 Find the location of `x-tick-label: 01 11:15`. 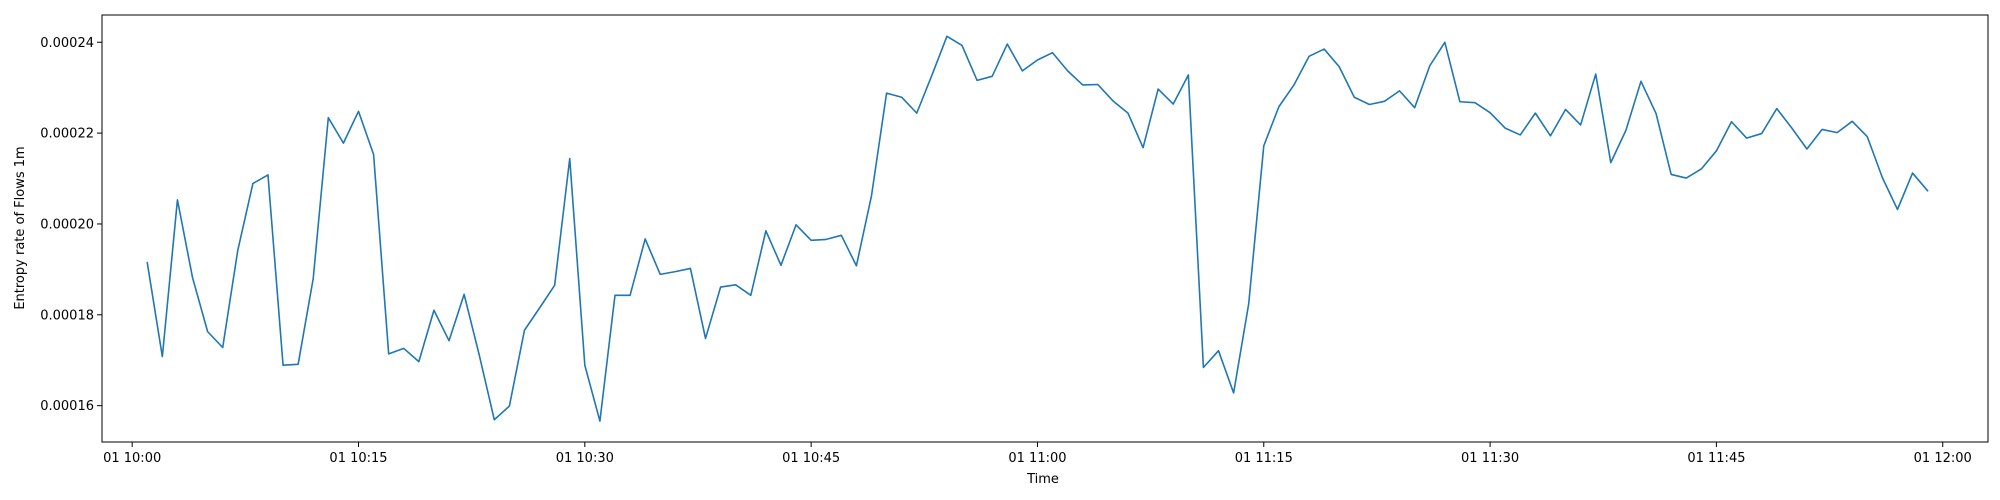

x-tick-label: 01 11:15 is located at coordinates (1264, 458).